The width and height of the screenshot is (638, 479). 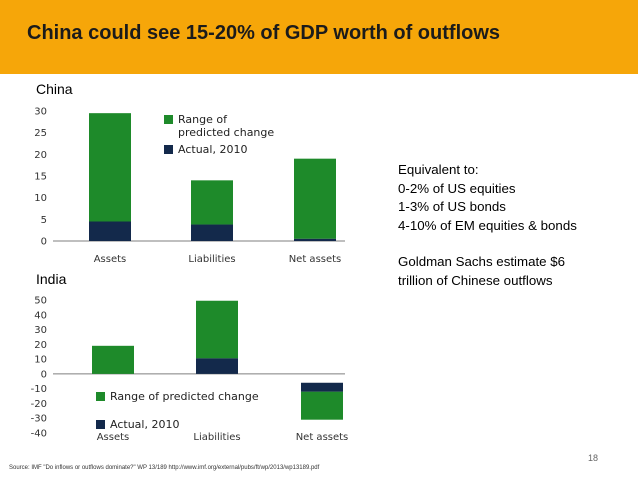 I want to click on notes-estimate-line: Goldman Sachs estimate $6, so click(x=482, y=261).